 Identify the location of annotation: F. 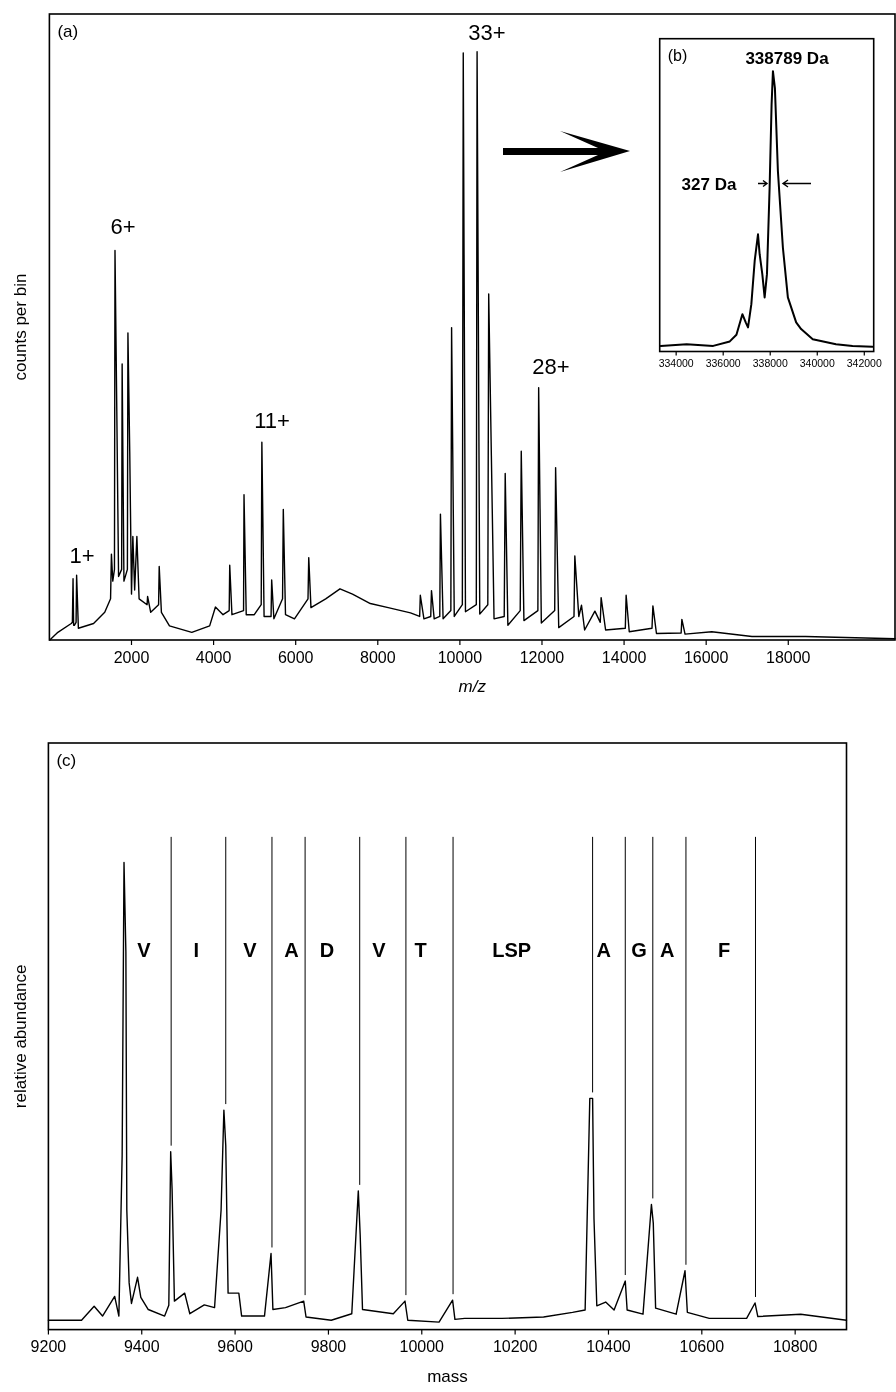
(724, 950).